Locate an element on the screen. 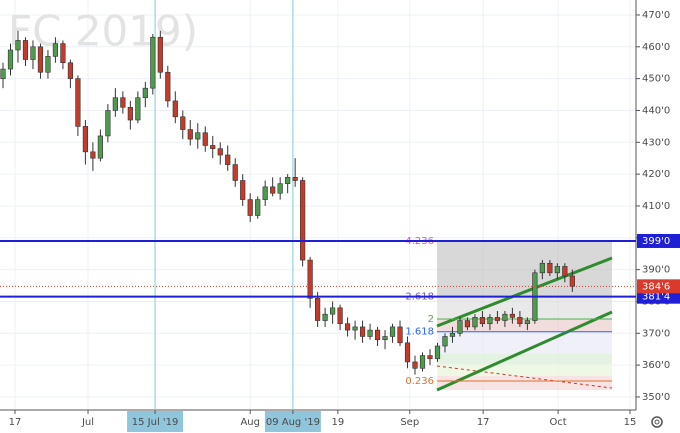  x-tick-label: Oct is located at coordinates (557, 422).